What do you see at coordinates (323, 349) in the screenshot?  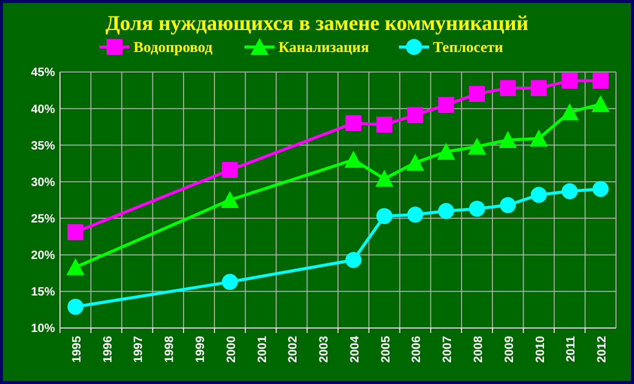 I see `x-tick-label: 2003` at bounding box center [323, 349].